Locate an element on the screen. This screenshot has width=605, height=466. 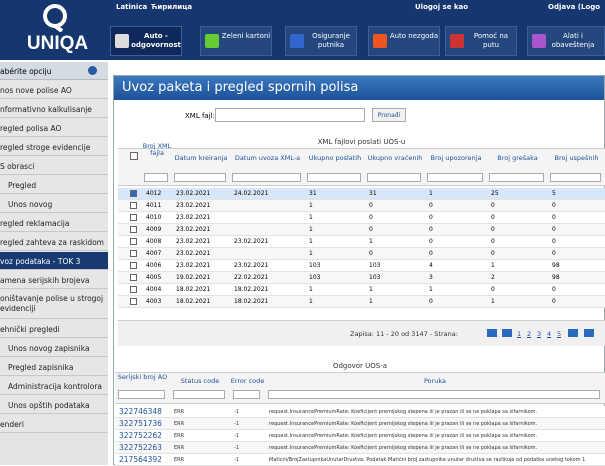
sidebar-item: regled reklamacija is located at coordinates (54, 223).